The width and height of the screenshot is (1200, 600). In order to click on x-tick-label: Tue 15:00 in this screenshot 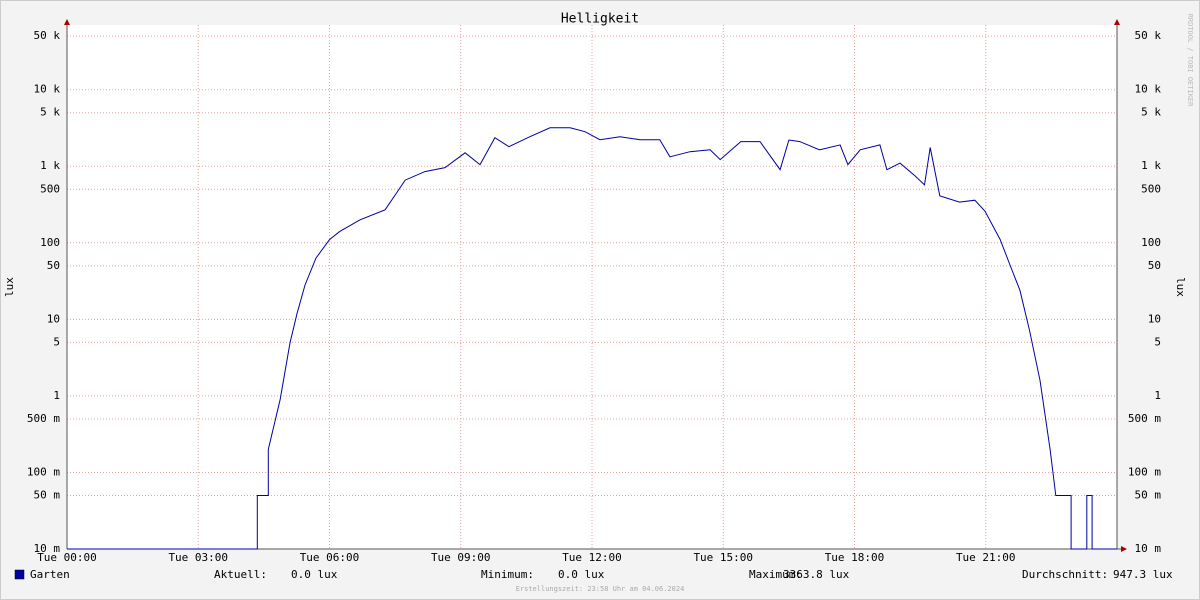, I will do `click(723, 557)`.